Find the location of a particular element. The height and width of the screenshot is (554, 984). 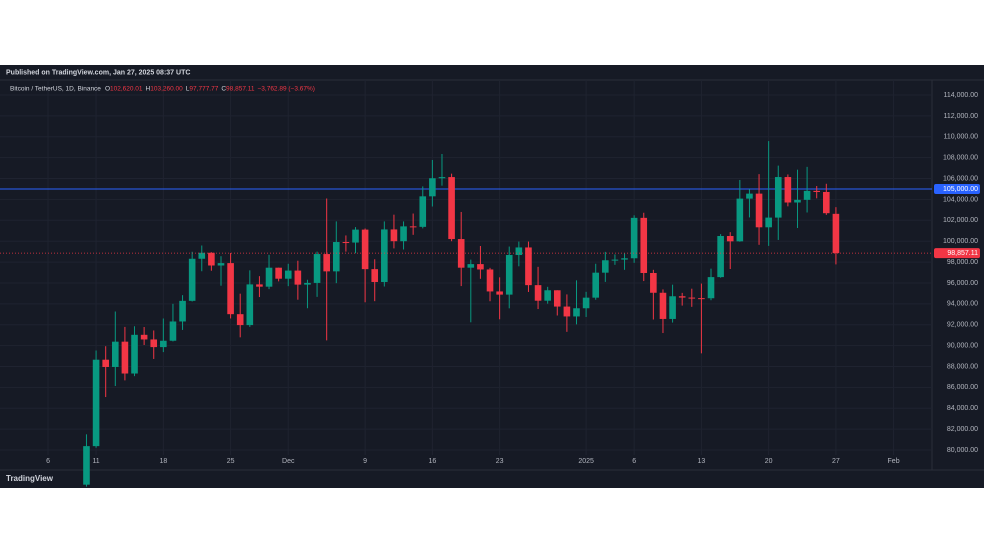

x-tick-label: 11 is located at coordinates (95, 461).